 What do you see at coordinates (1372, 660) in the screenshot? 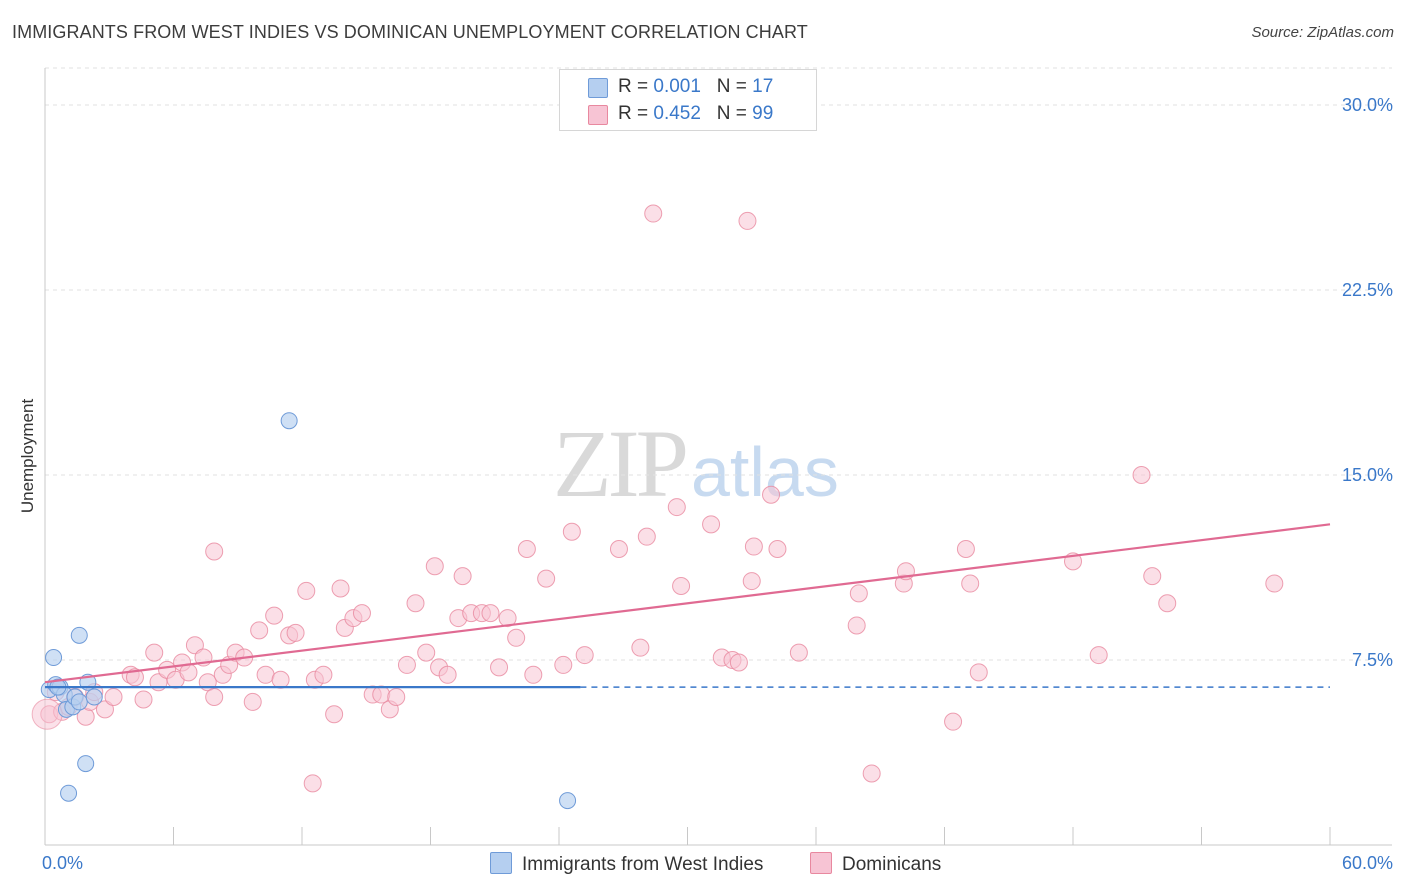
I see `y-tick-label: 7.5%` at bounding box center [1372, 660].